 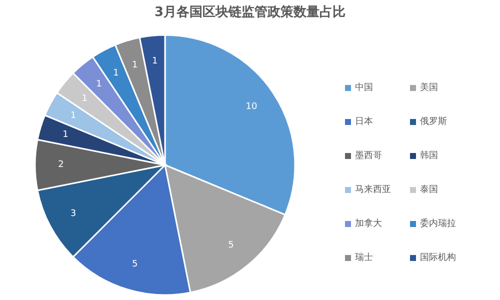 I want to click on data-label: 3, so click(x=73, y=214).